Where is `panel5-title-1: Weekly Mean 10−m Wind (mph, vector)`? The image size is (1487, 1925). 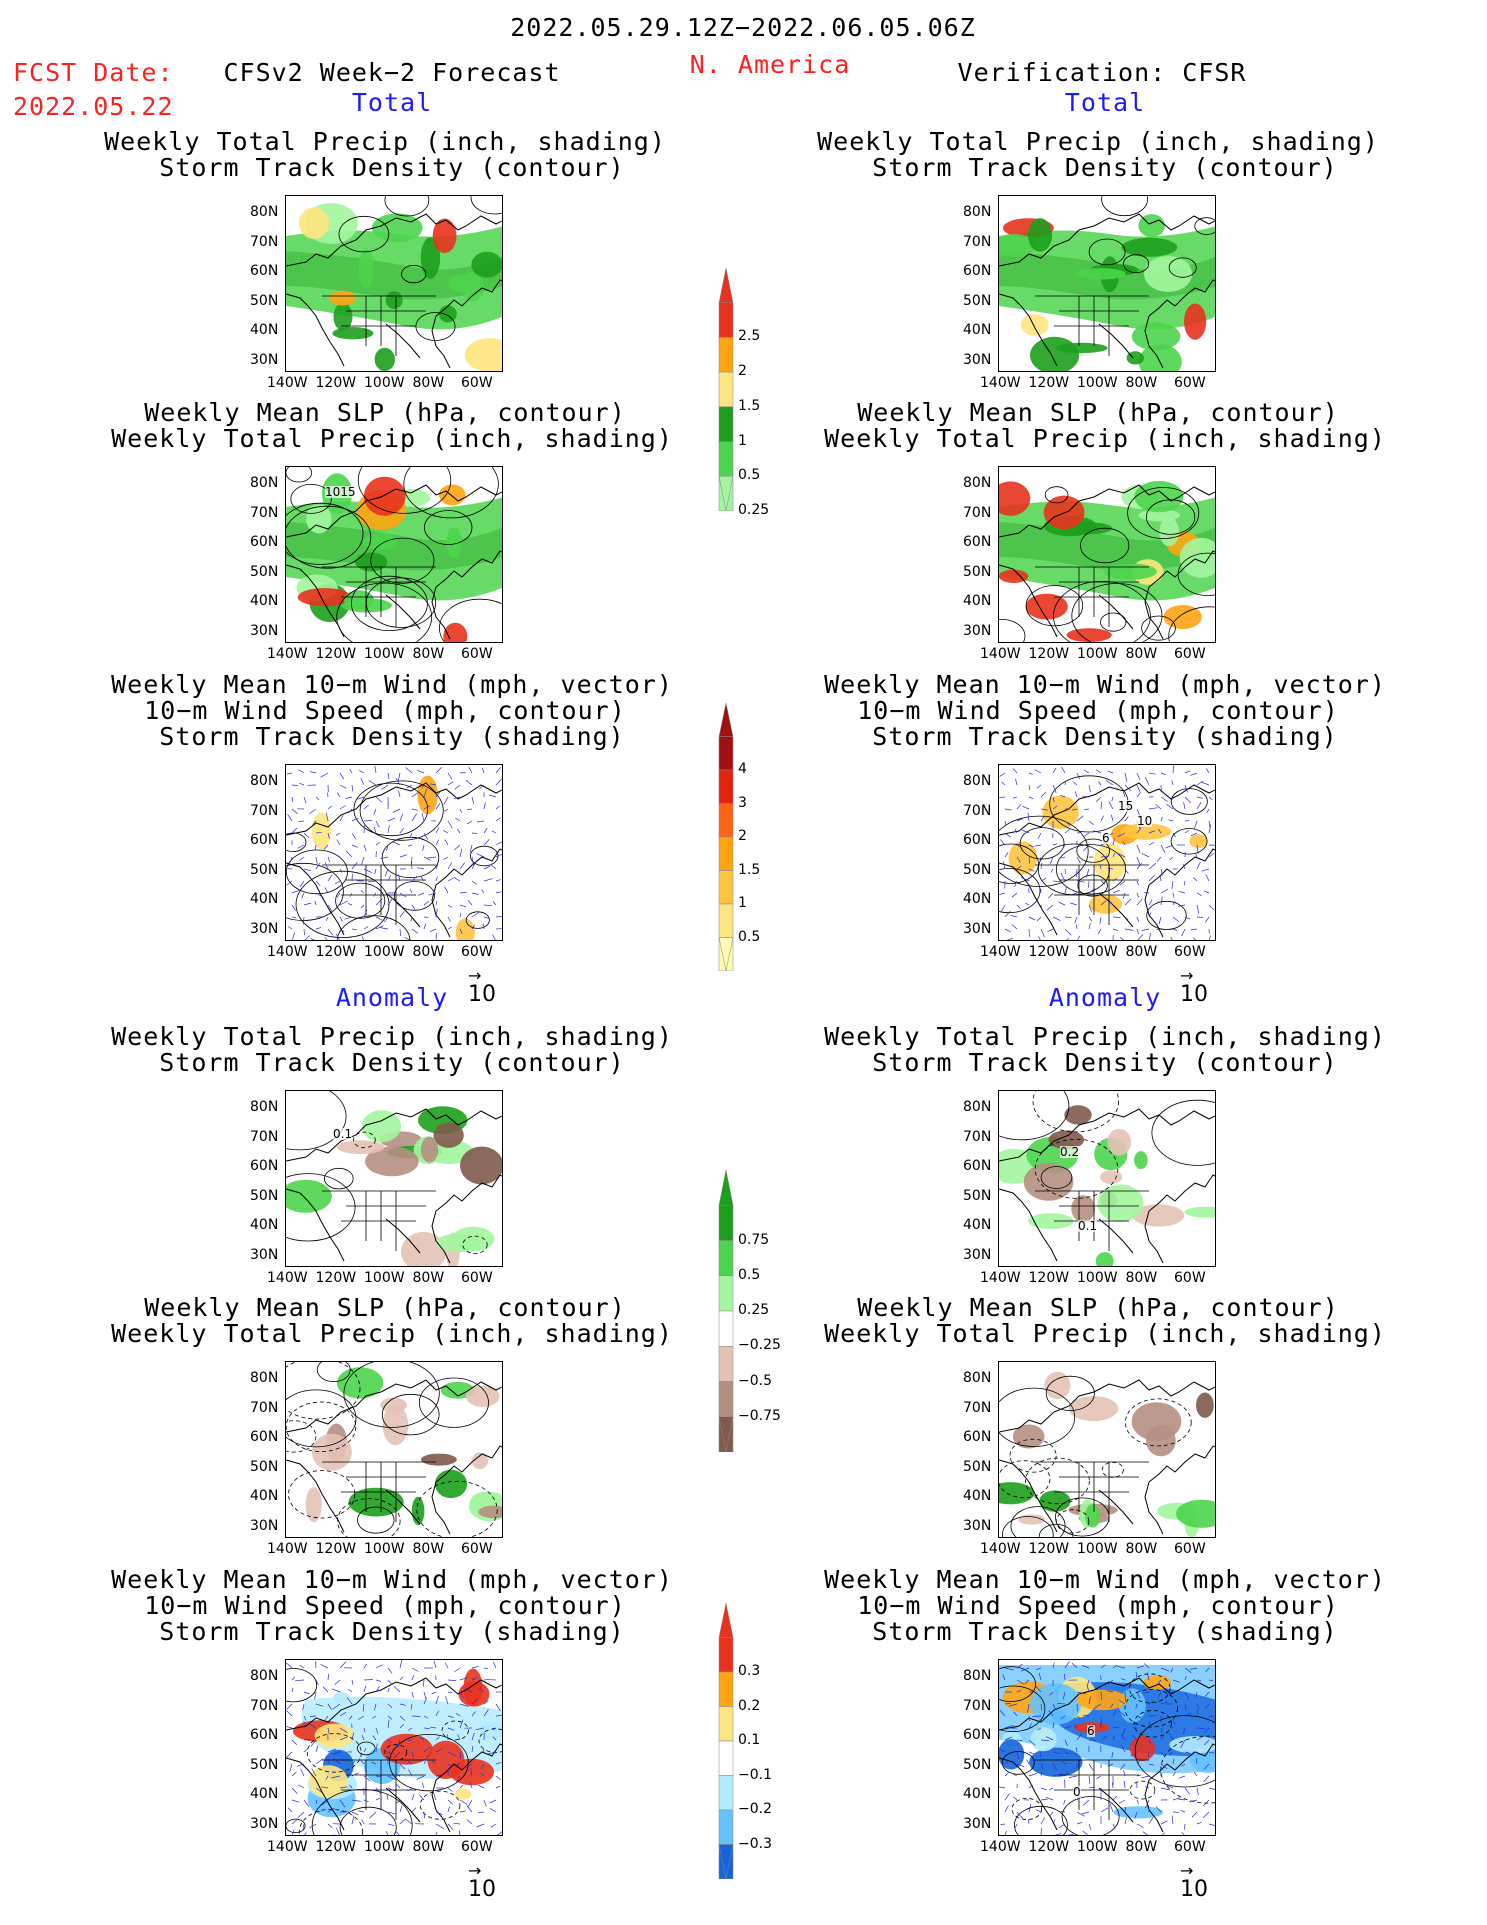
panel5-title-1: Weekly Mean 10−m Wind (mph, vector) is located at coordinates (392, 684).